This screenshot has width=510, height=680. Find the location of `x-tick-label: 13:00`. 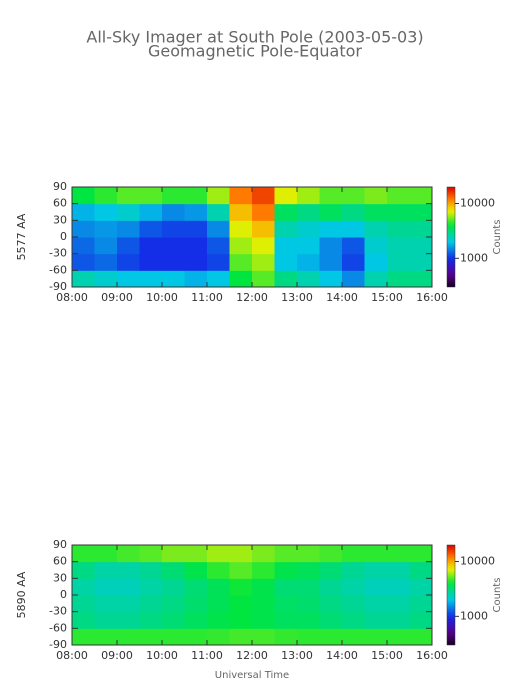

x-tick-label: 13:00 is located at coordinates (297, 655).